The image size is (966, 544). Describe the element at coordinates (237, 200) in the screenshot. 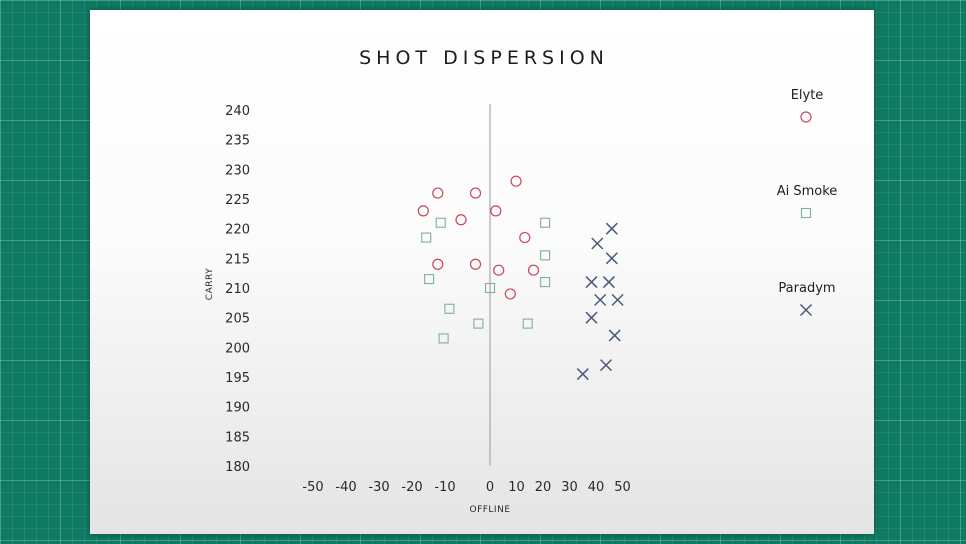

I see `y-tick-label: 225` at that location.